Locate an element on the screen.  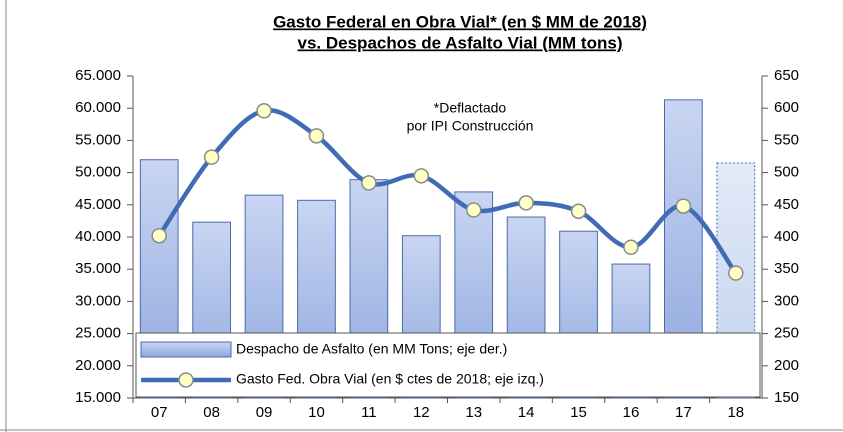
x-tick-label: 15 is located at coordinates (578, 412).